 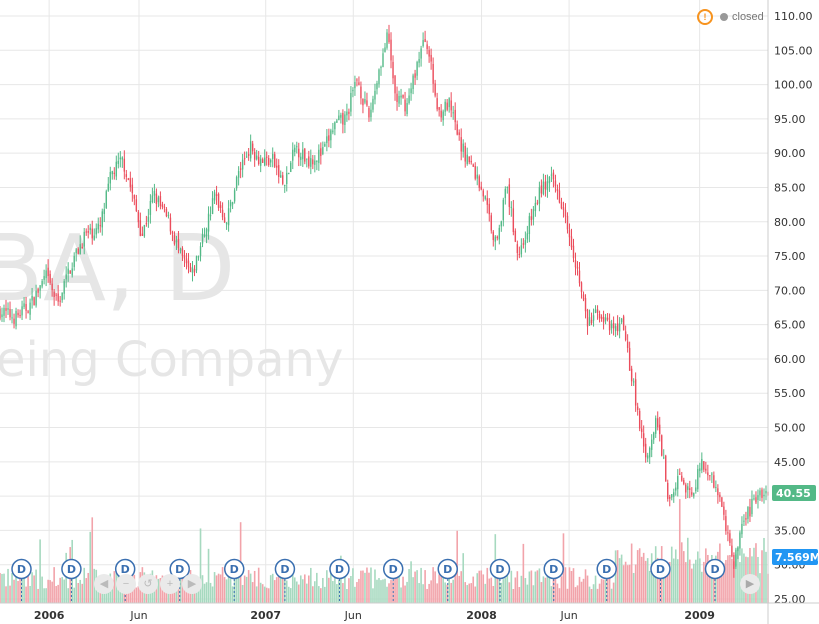 I want to click on zoom-in-icon: +, so click(x=170, y=584).